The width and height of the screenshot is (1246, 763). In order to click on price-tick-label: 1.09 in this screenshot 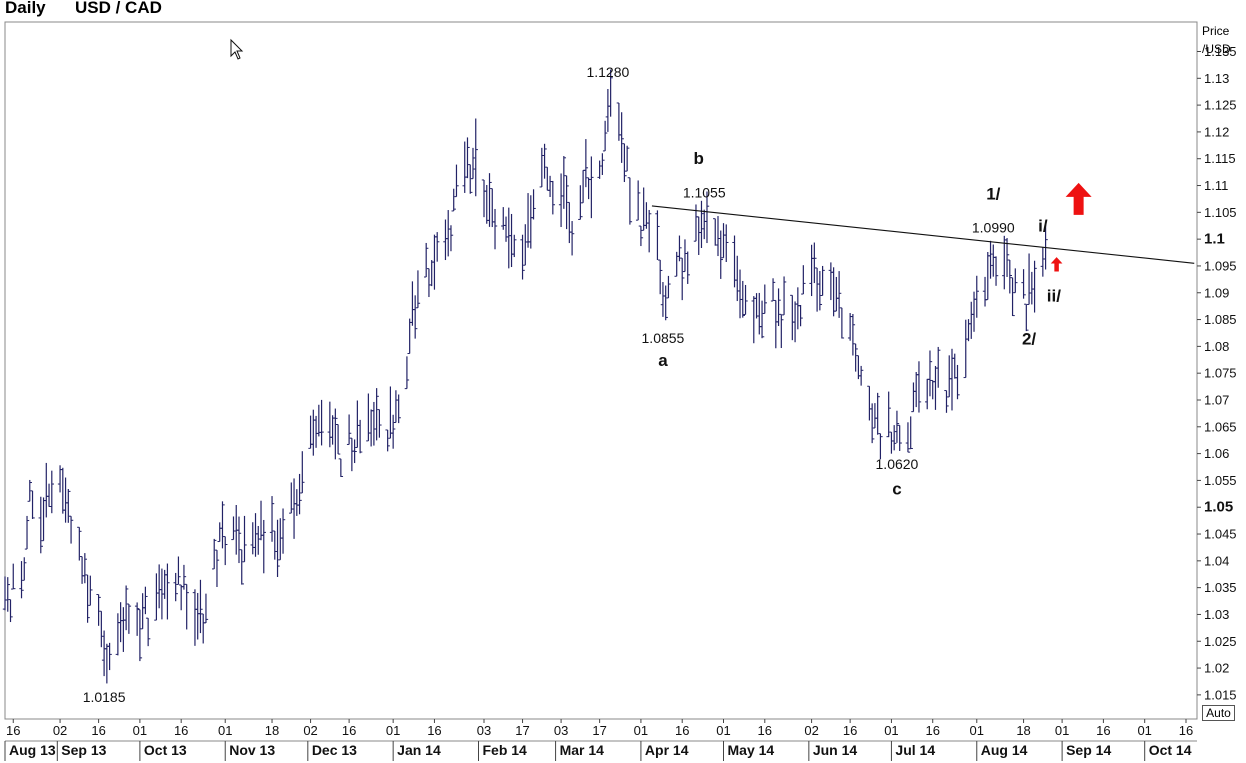, I will do `click(1216, 292)`.